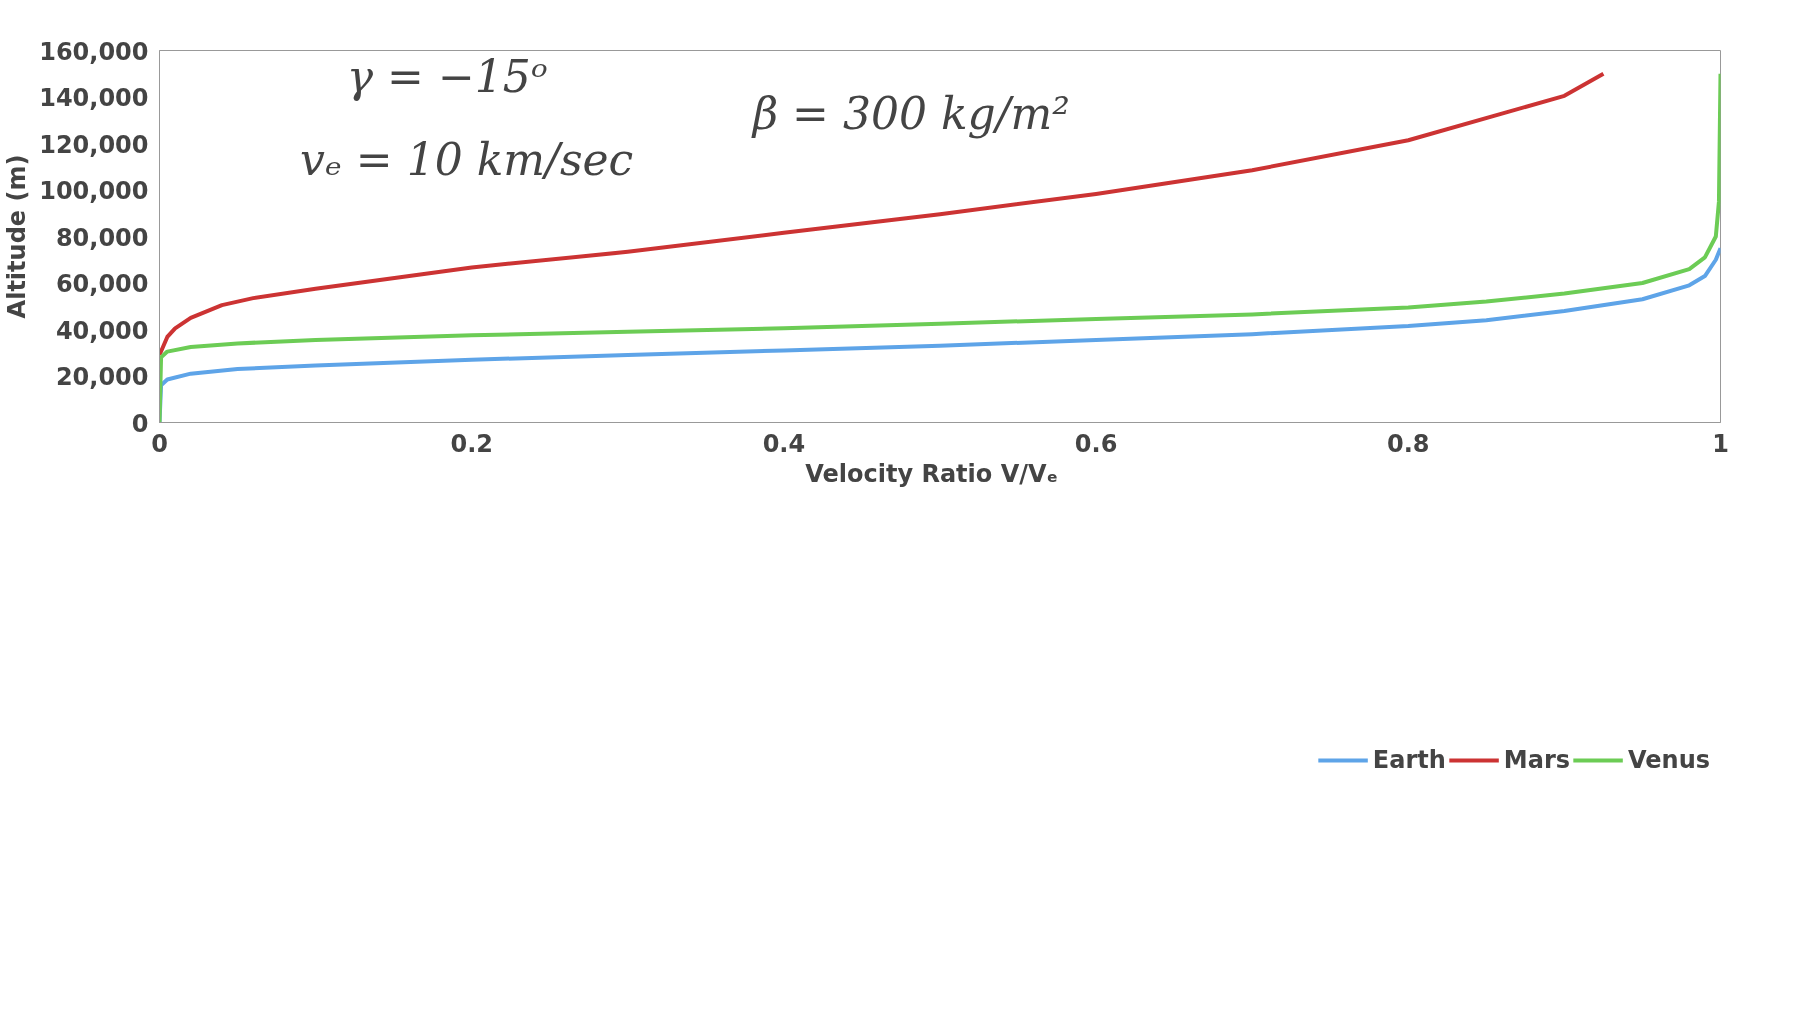 The image size is (1804, 1033). I want to click on annotation: vₑ = 10 km/sec, so click(466, 160).